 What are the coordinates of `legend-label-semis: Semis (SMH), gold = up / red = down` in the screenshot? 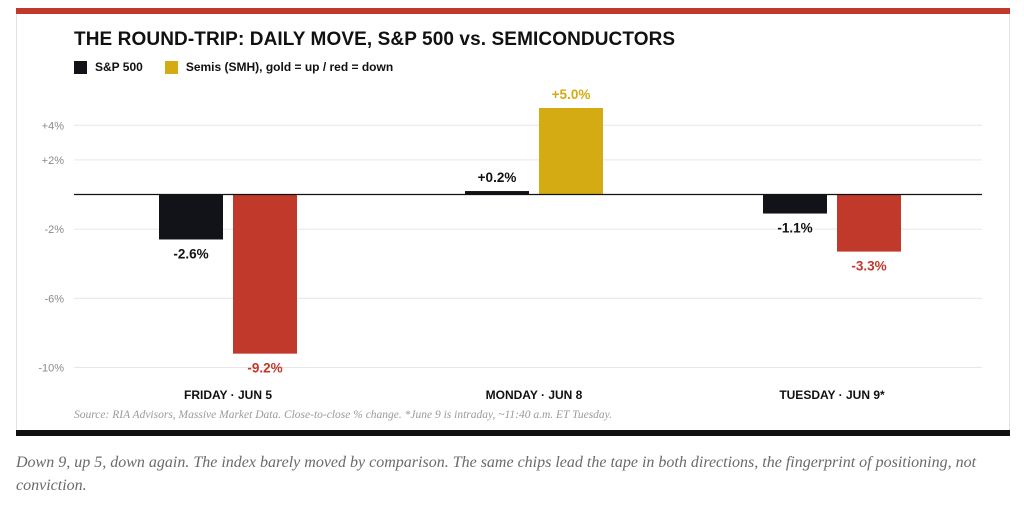 It's located at (289, 67).